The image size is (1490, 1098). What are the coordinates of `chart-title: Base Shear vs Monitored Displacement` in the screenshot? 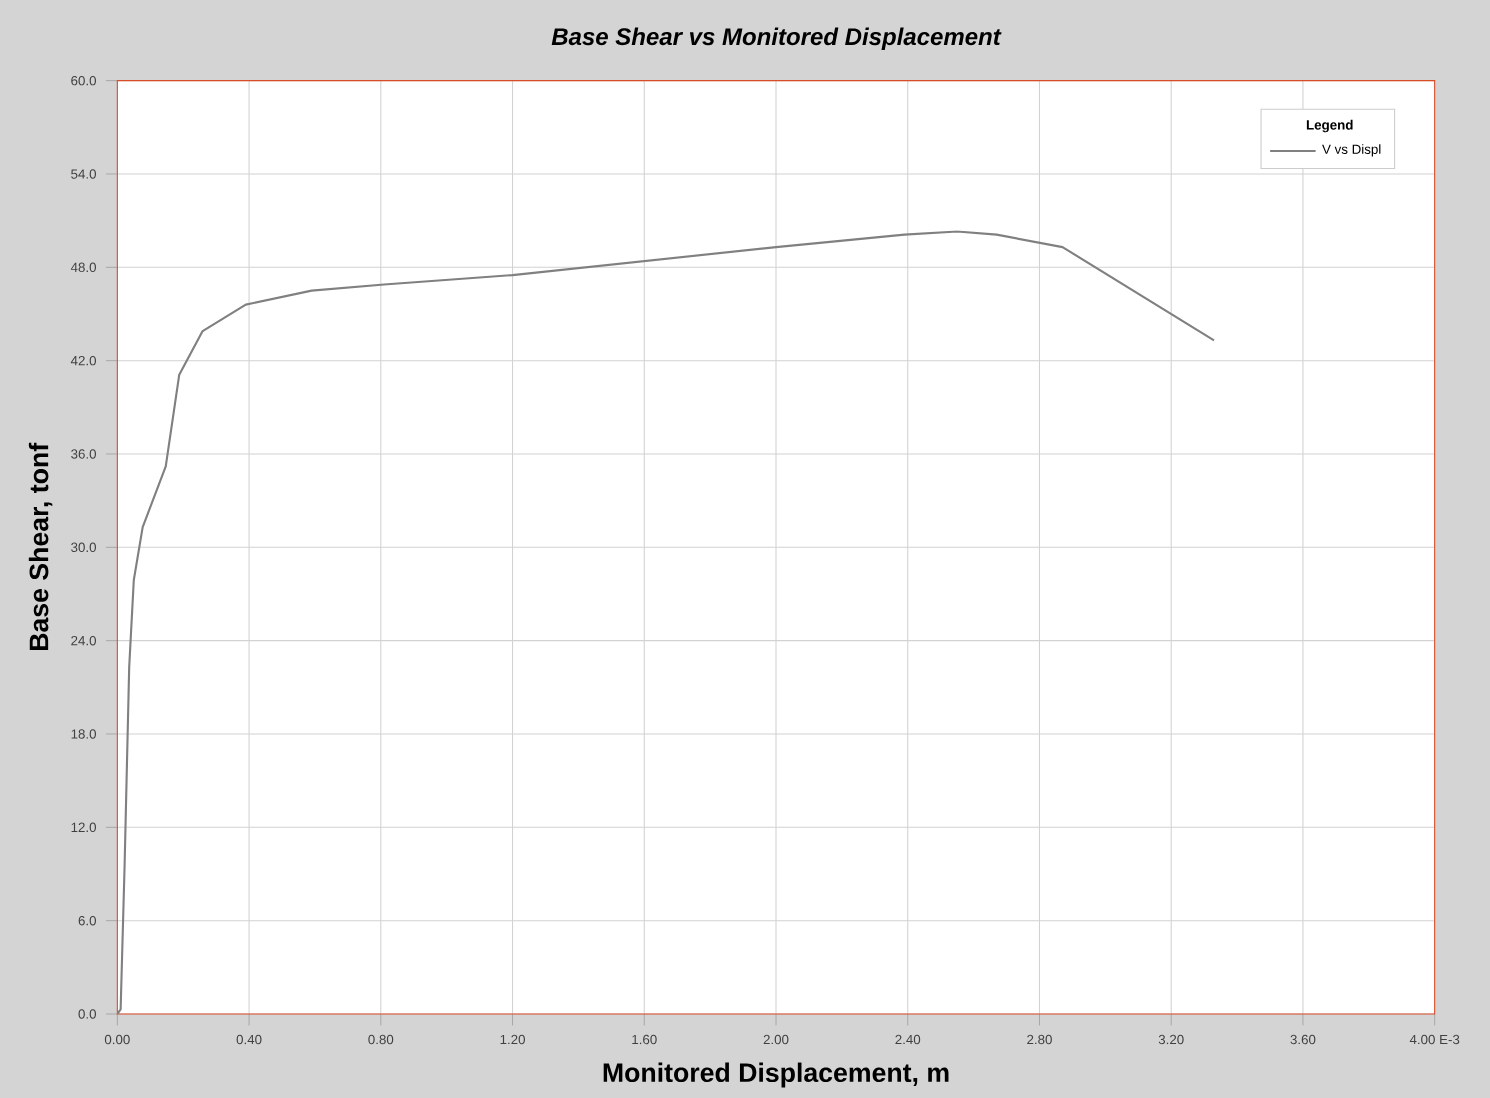 It's located at (776, 38).